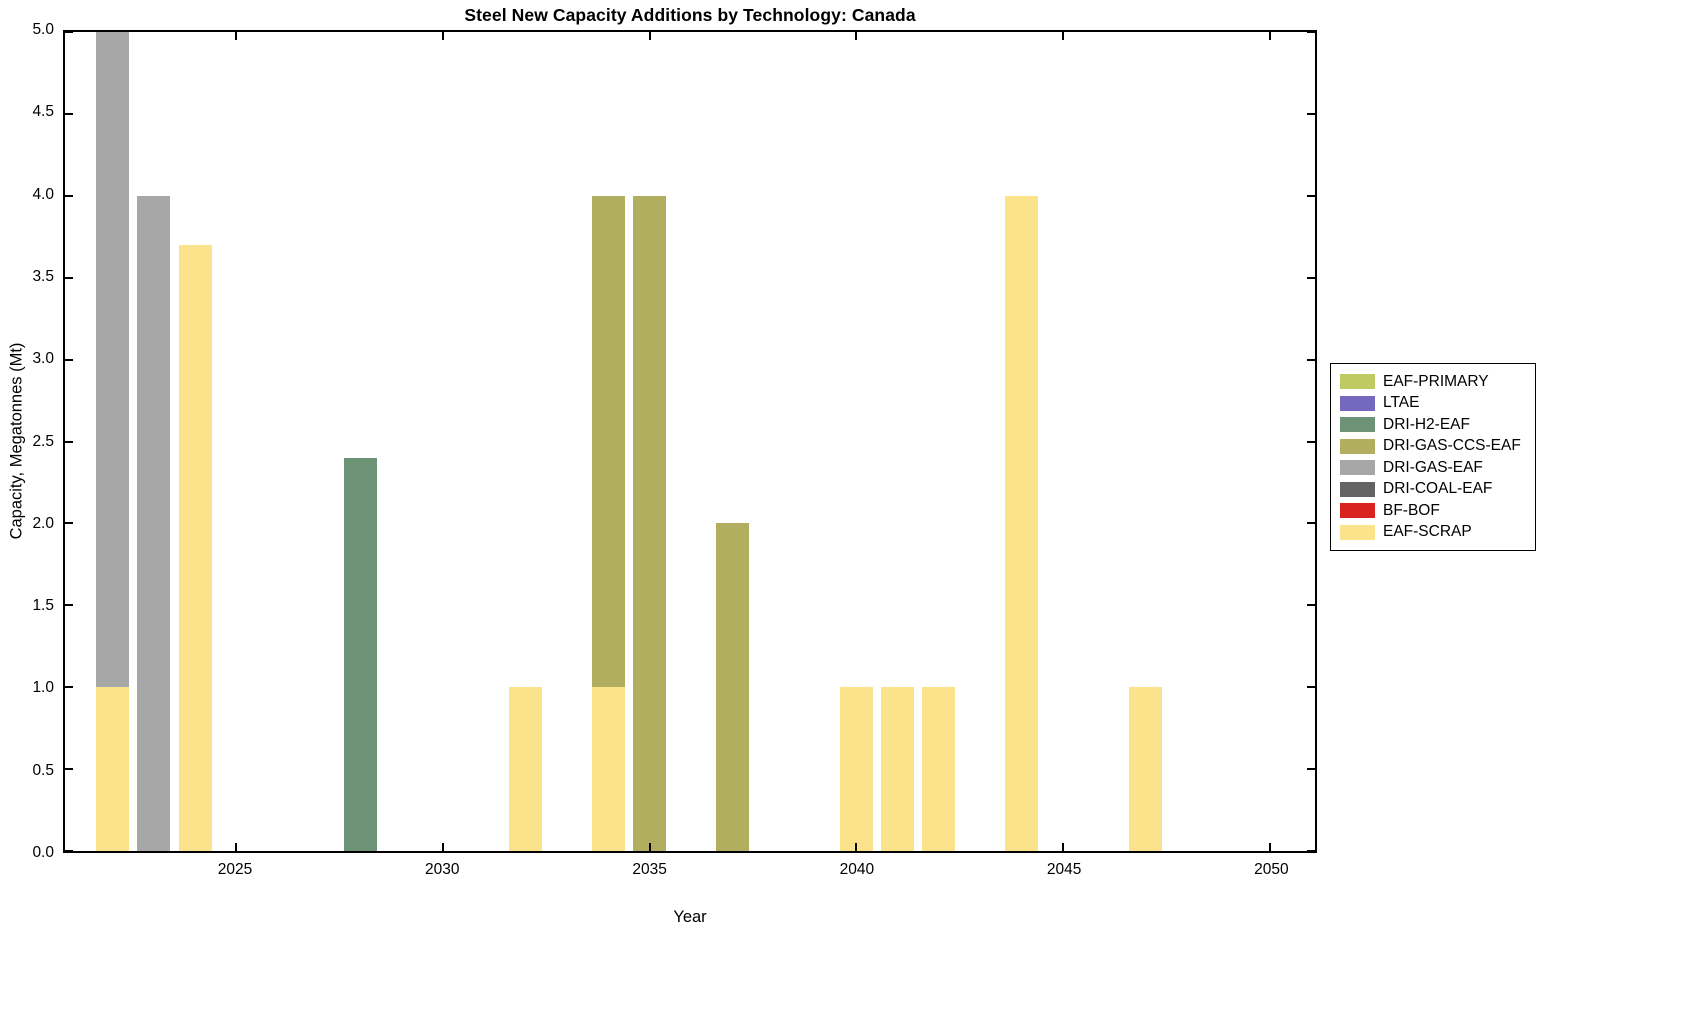 The image size is (1696, 1021). What do you see at coordinates (939, 441) in the screenshot?
I see `bar-2042` at bounding box center [939, 441].